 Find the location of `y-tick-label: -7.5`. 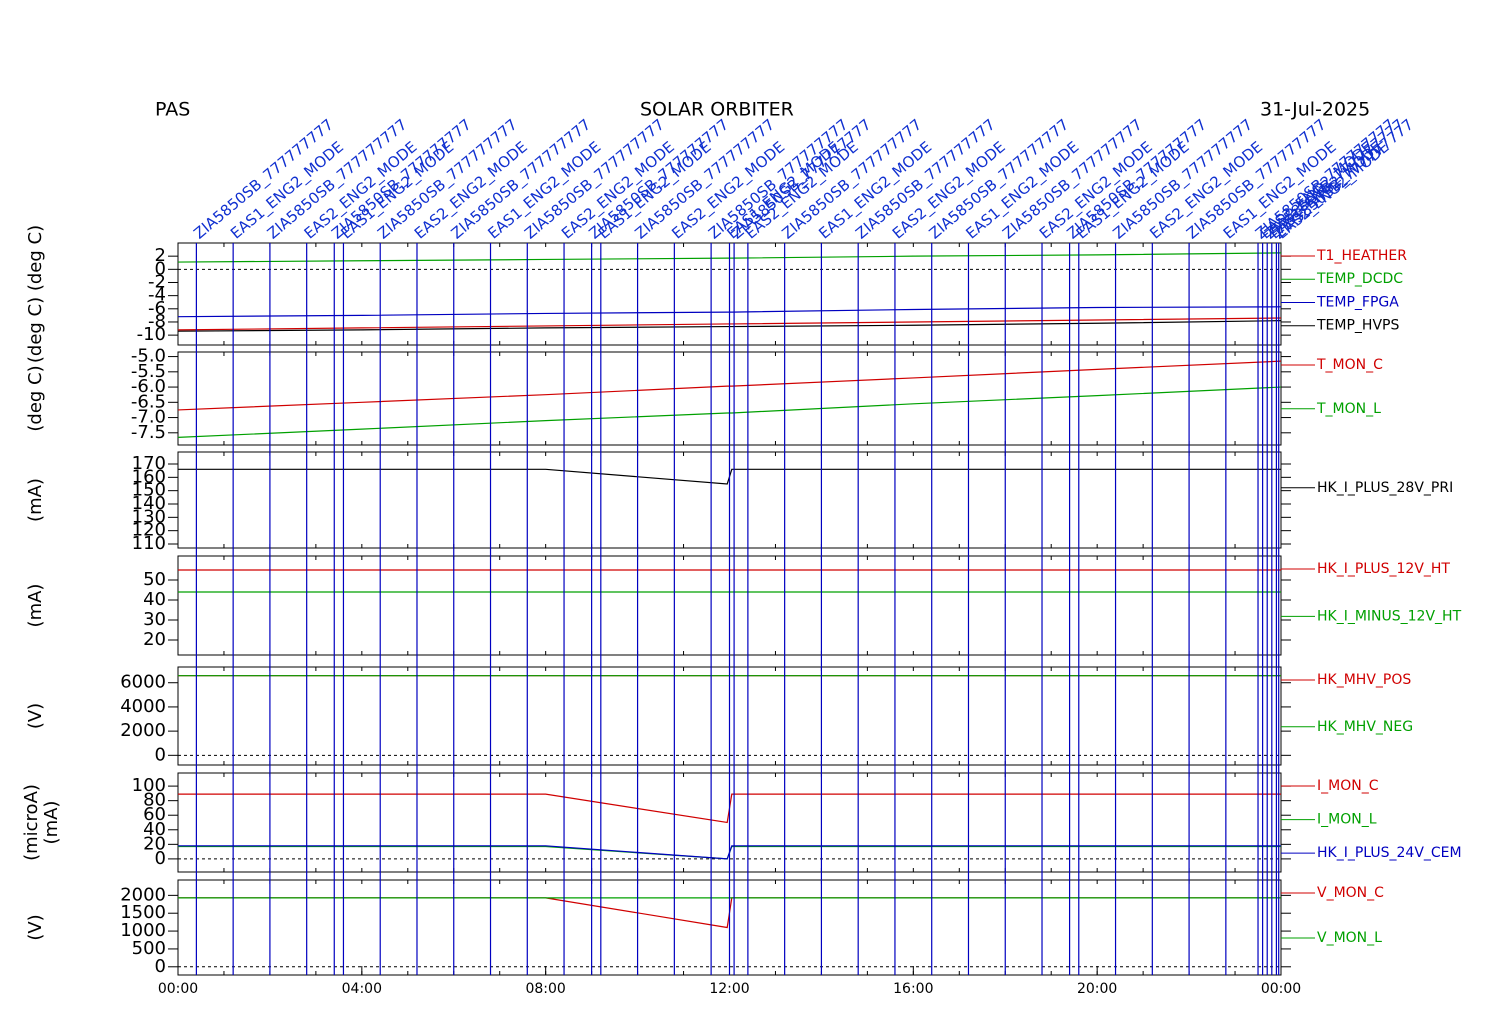

y-tick-label: -7.5 is located at coordinates (148, 432).